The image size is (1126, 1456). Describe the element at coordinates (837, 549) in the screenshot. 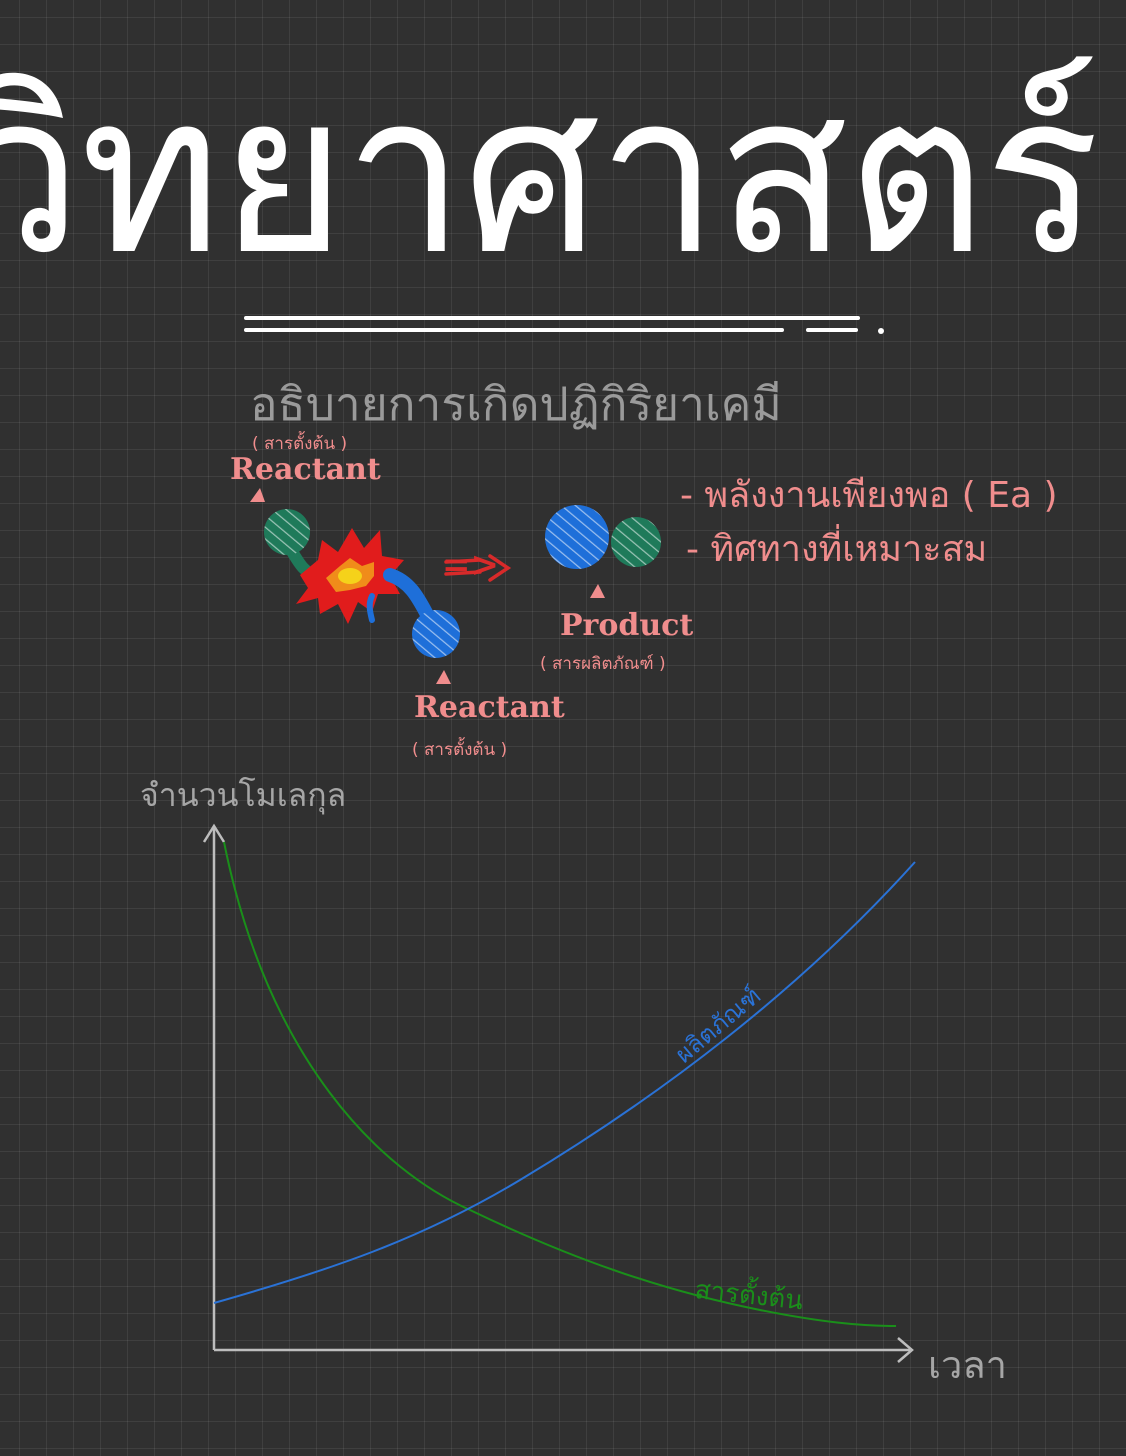

I see `condition-orientation: - ทิศทางที่เหมาะสม` at that location.